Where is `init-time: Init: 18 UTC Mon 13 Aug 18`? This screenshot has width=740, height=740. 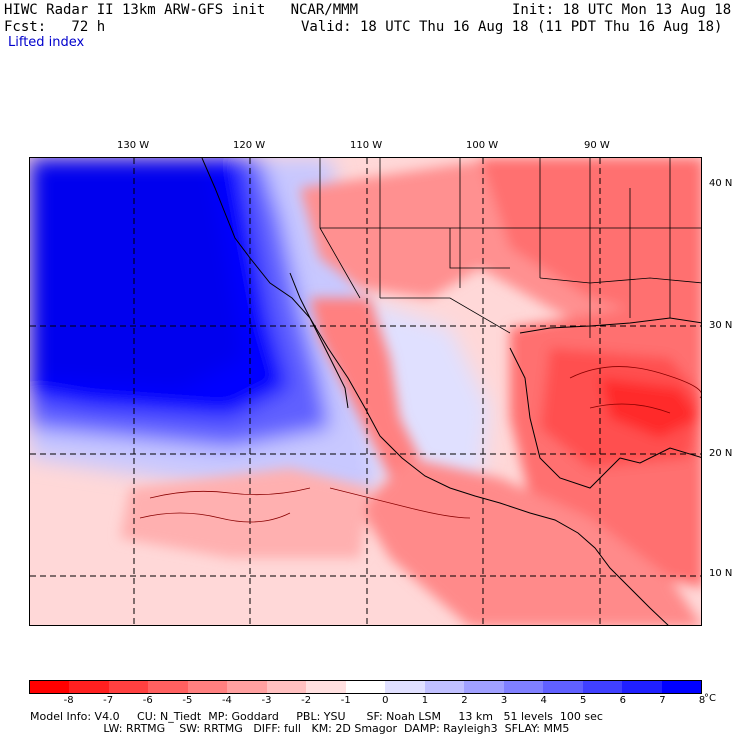
init-time: Init: 18 UTC Mon 13 Aug 18 is located at coordinates (622, 10).